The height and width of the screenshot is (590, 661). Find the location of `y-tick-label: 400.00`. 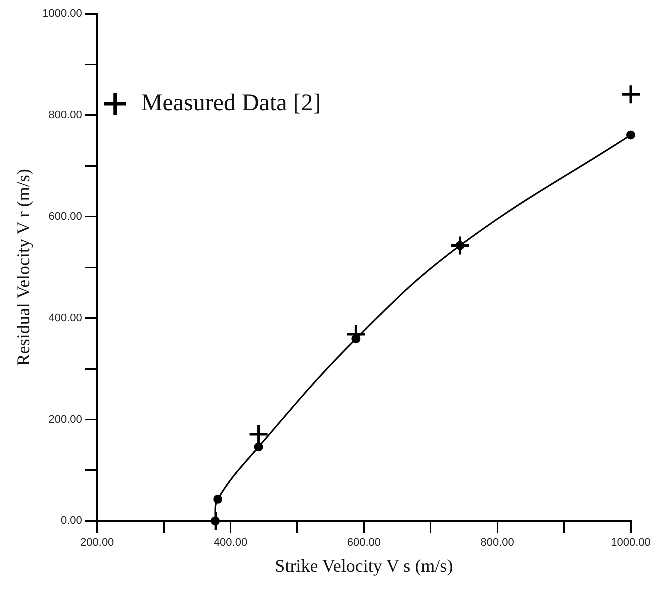

y-tick-label: 400.00 is located at coordinates (65, 318).